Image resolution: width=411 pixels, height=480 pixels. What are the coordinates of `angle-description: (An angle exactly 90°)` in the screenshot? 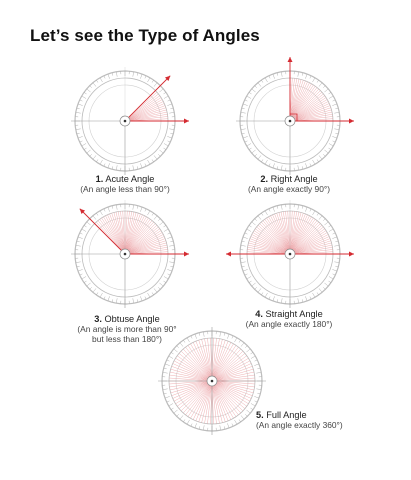 It's located at (289, 189).